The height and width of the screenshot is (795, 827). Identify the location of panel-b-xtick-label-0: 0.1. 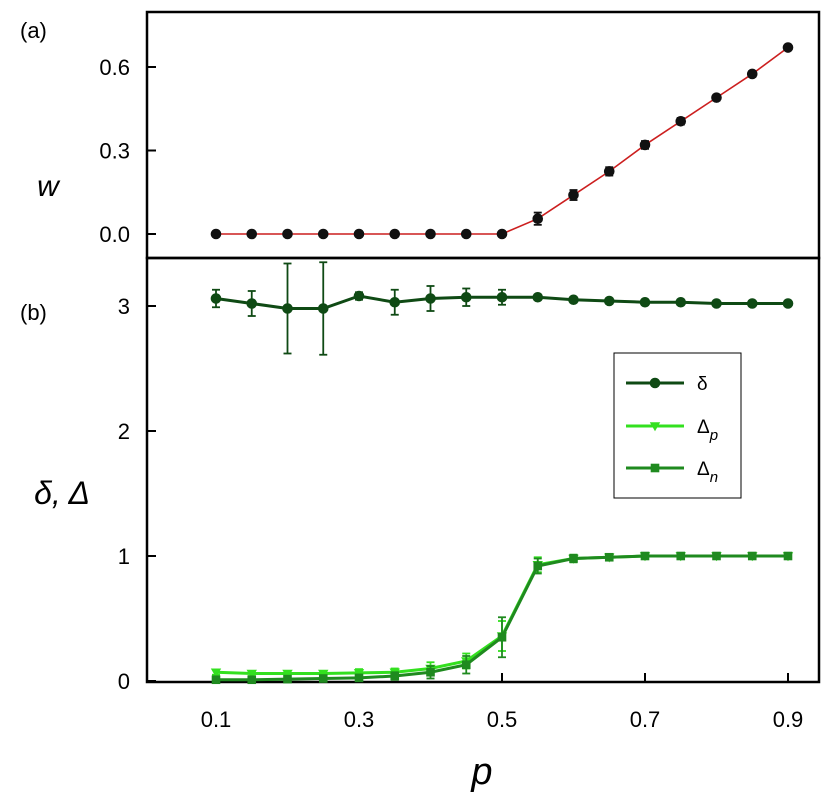
(216, 719).